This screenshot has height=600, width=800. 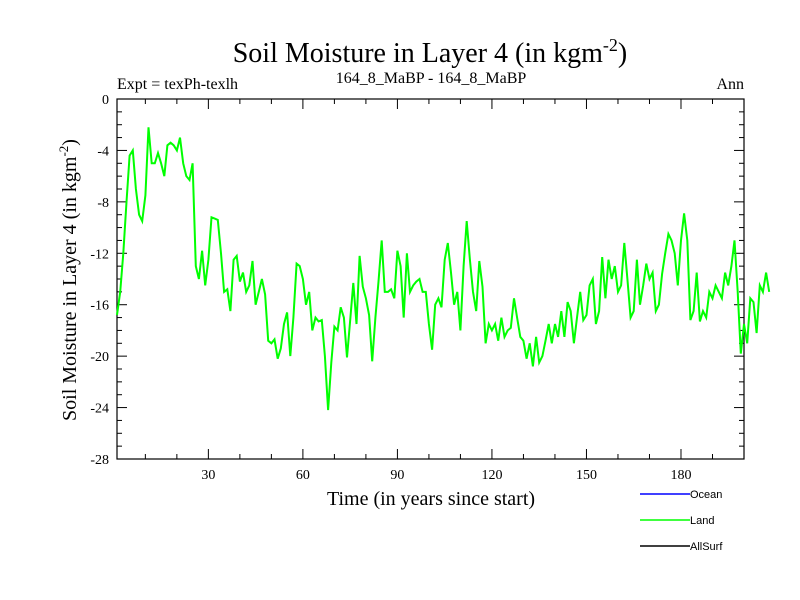 I want to click on x-tick-label: 150, so click(x=586, y=475).